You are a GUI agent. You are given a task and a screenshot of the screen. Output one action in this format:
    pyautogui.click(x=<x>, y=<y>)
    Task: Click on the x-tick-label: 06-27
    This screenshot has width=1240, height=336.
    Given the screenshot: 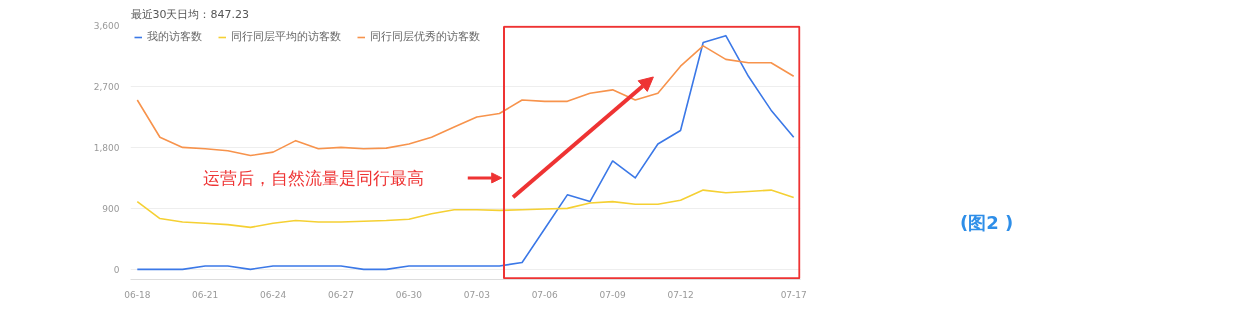 What is the action you would take?
    pyautogui.click(x=341, y=294)
    